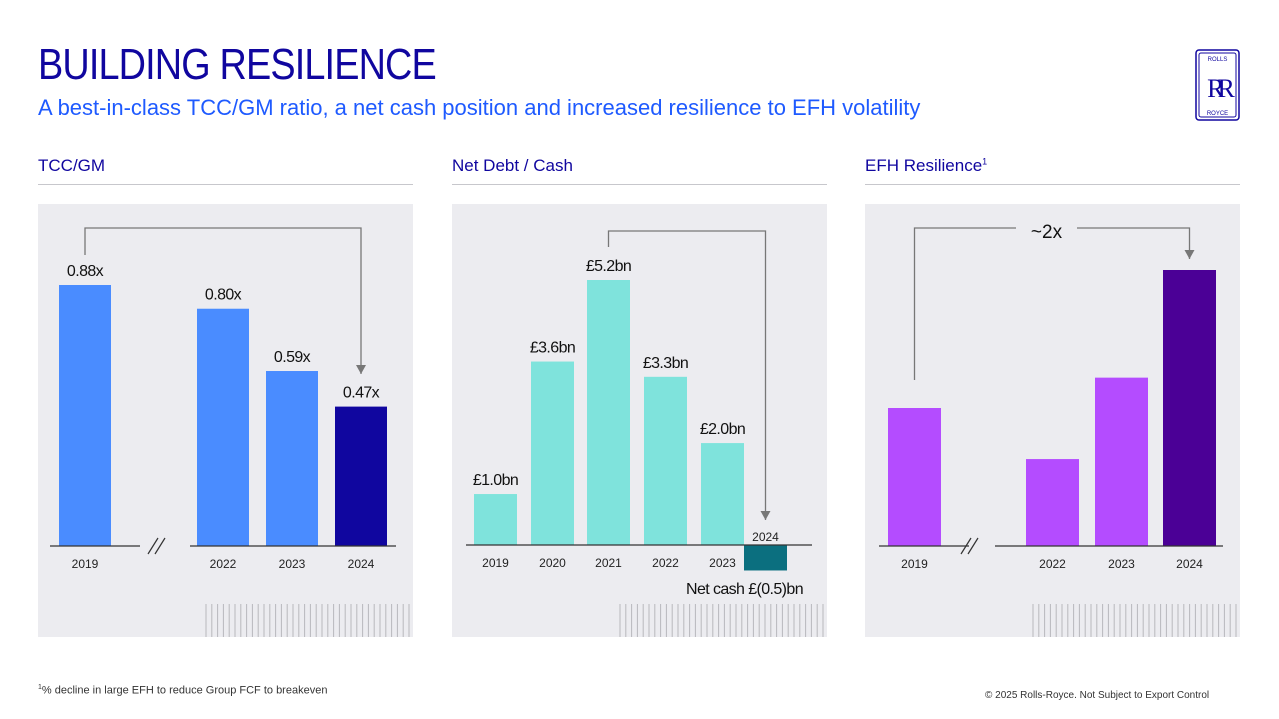 The image size is (1279, 719). Describe the element at coordinates (552, 453) in the screenshot. I see `bar-2020` at that location.